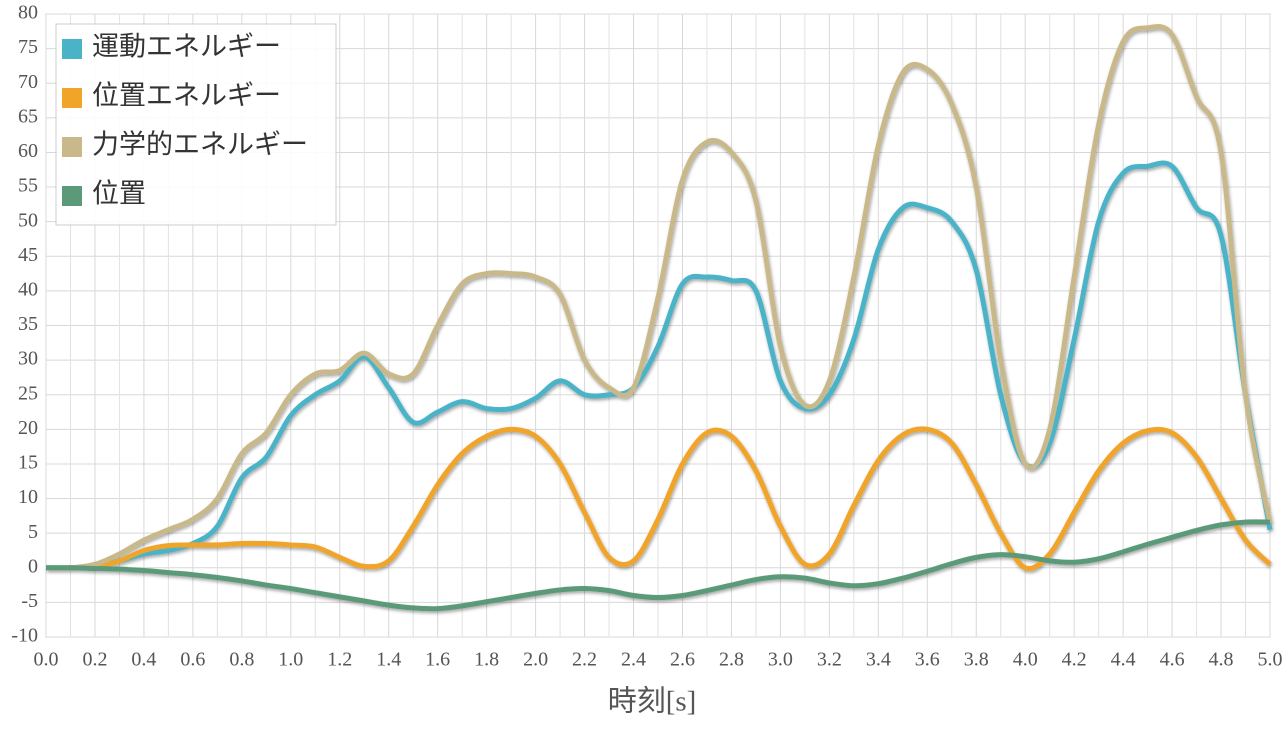 The width and height of the screenshot is (1286, 735). I want to click on x-tick-label: 3.6, so click(927, 660).